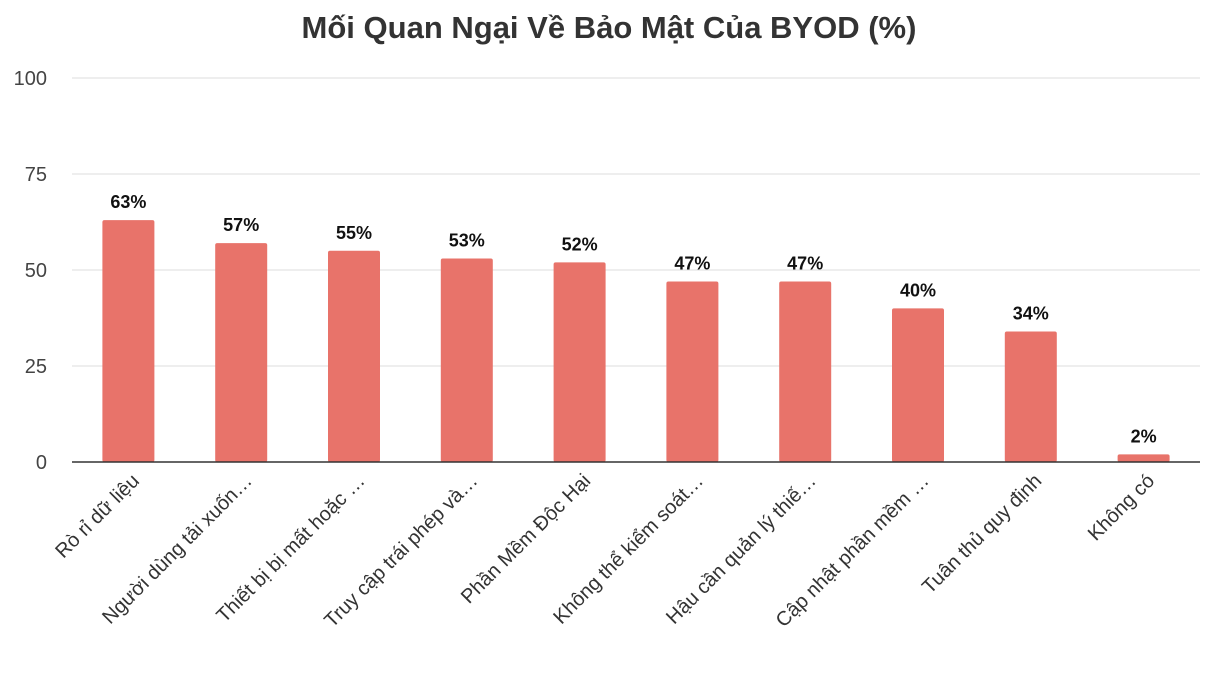 The height and width of the screenshot is (673, 1218). I want to click on x-tick-label: Không có, so click(1121, 507).